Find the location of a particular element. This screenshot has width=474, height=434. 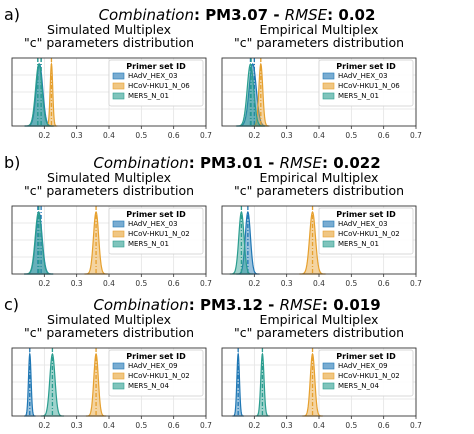

legend-entry: MERS_N_04 is located at coordinates (148, 386).